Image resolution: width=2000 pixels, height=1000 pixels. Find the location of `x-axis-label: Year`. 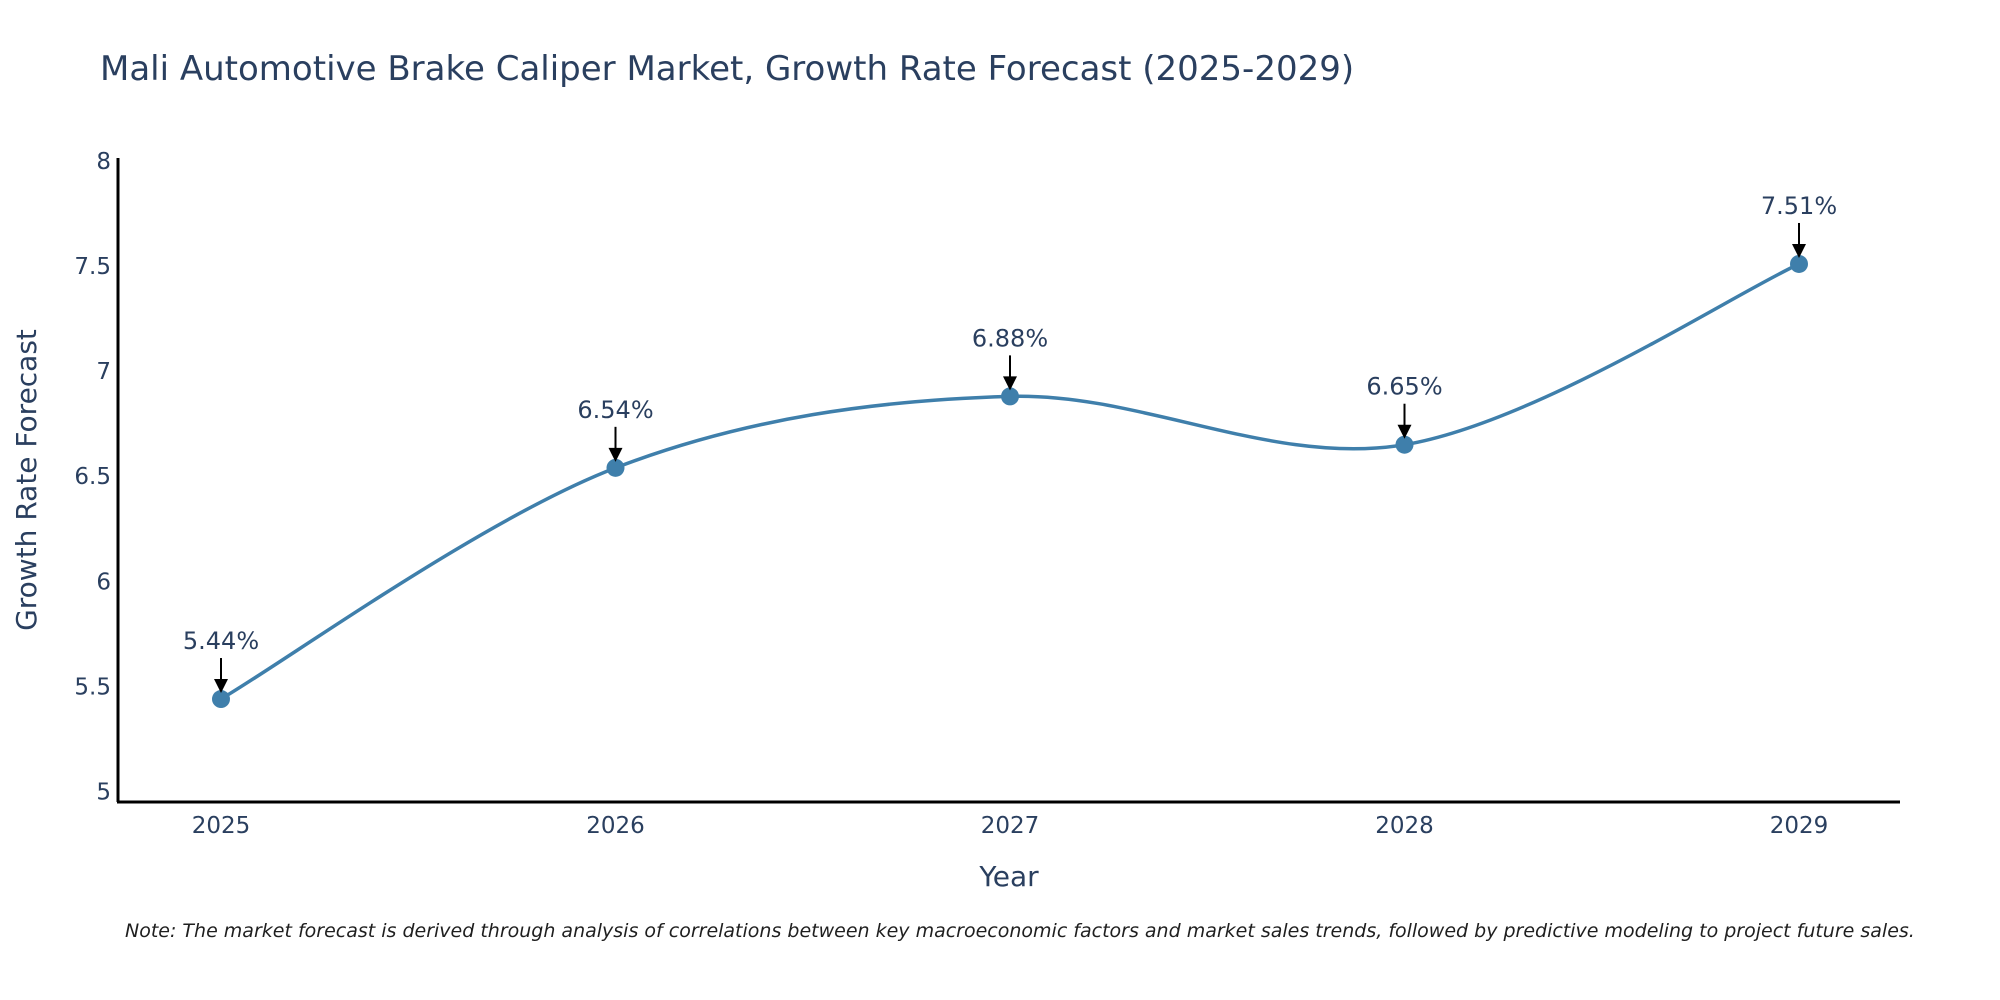

x-axis-label: Year is located at coordinates (1008, 876).